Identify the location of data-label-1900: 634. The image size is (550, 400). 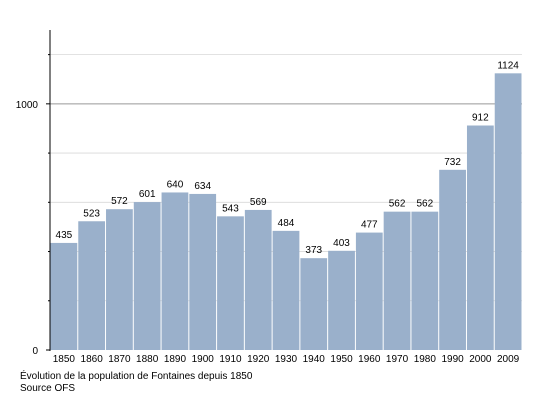
(202, 186).